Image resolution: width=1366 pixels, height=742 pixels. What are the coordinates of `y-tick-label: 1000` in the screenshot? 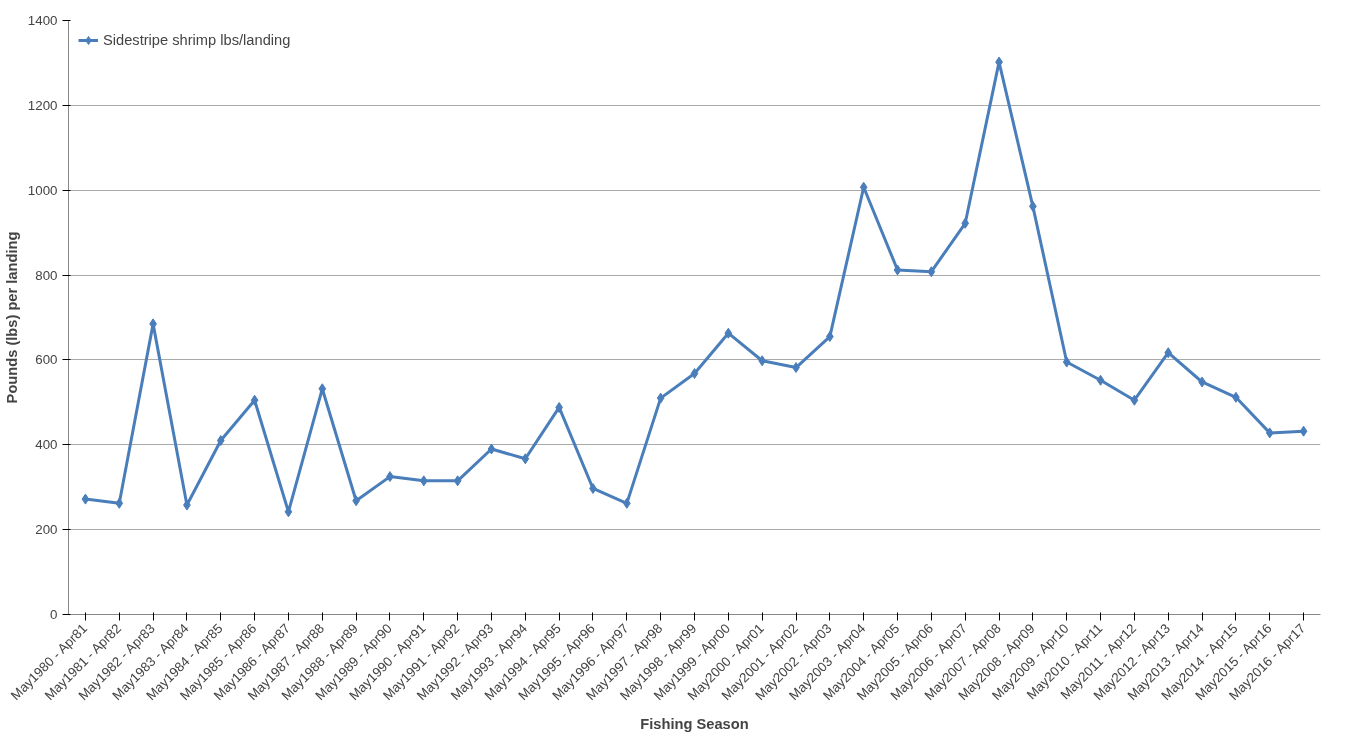 It's located at (42, 190).